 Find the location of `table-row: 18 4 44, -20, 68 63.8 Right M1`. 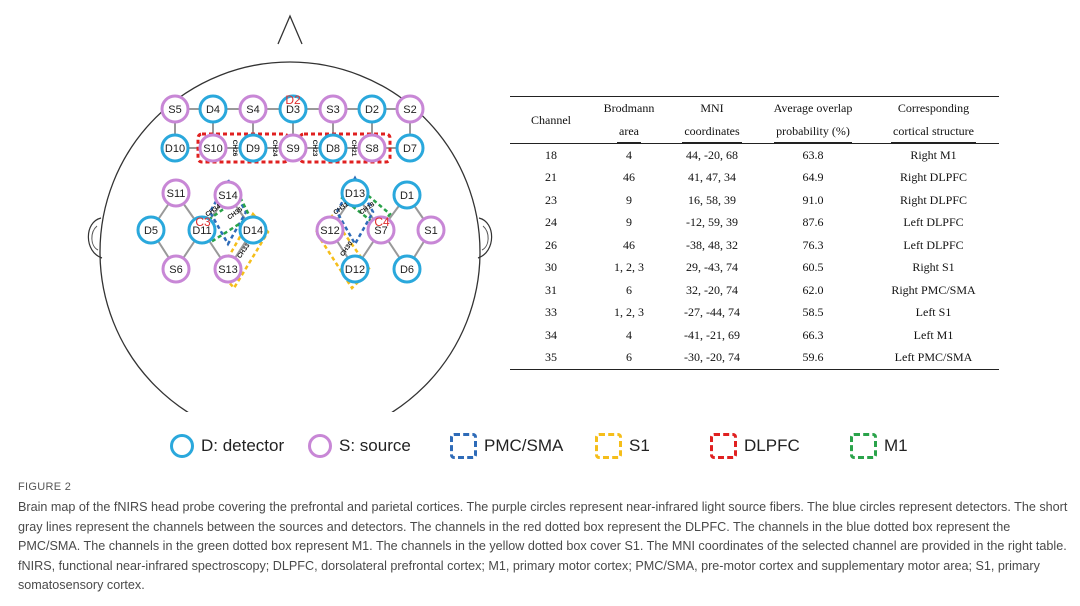

table-row: 18 4 44, -20, 68 63.8 Right M1 is located at coordinates (754, 155).